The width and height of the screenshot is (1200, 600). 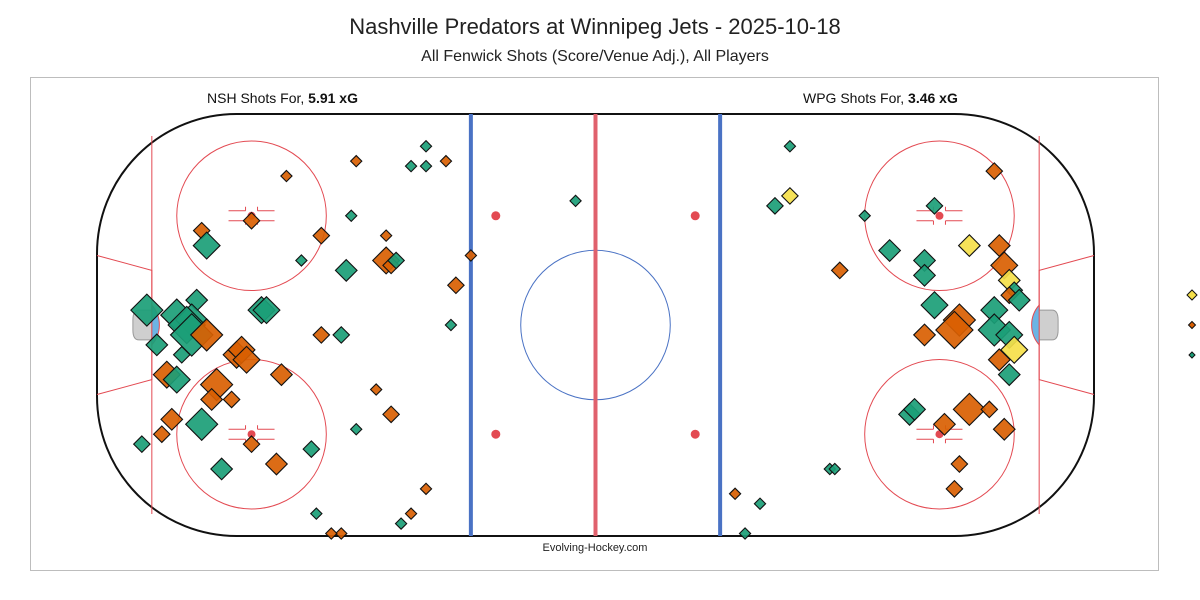 What do you see at coordinates (1048, 325) in the screenshot?
I see `goal-net-right` at bounding box center [1048, 325].